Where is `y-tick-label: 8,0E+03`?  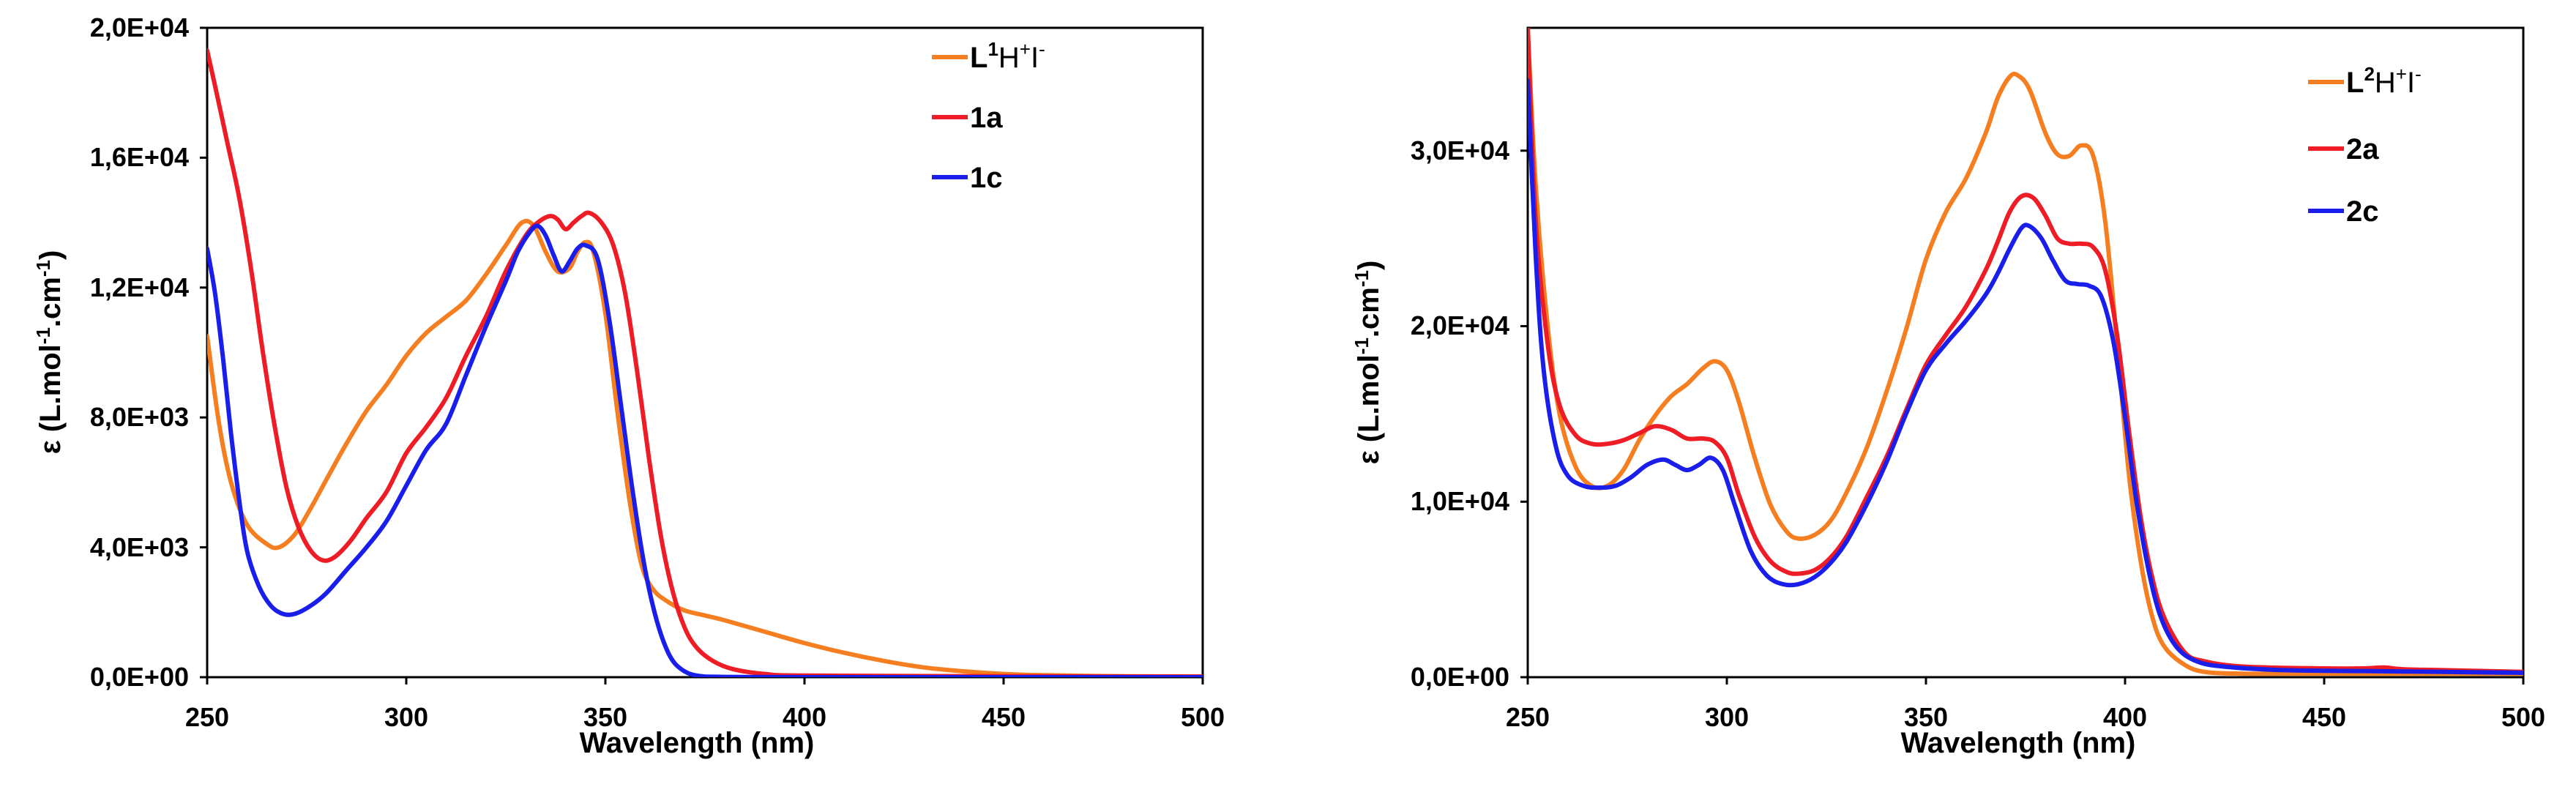
y-tick-label: 8,0E+03 is located at coordinates (139, 417).